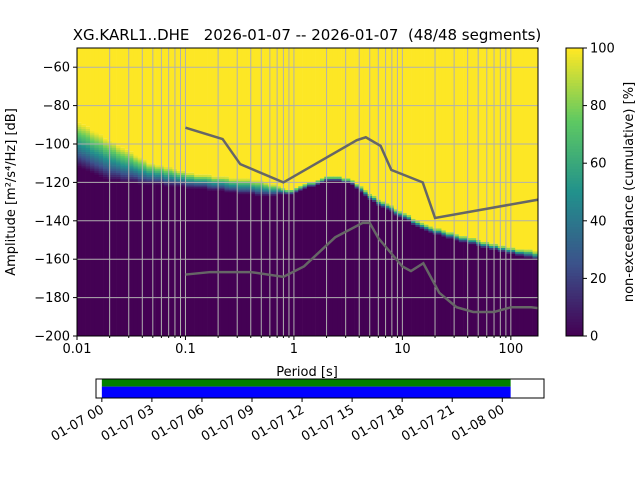 This screenshot has width=640, height=484. I want to click on coverage-tick-label: 01-07 21, so click(428, 423).